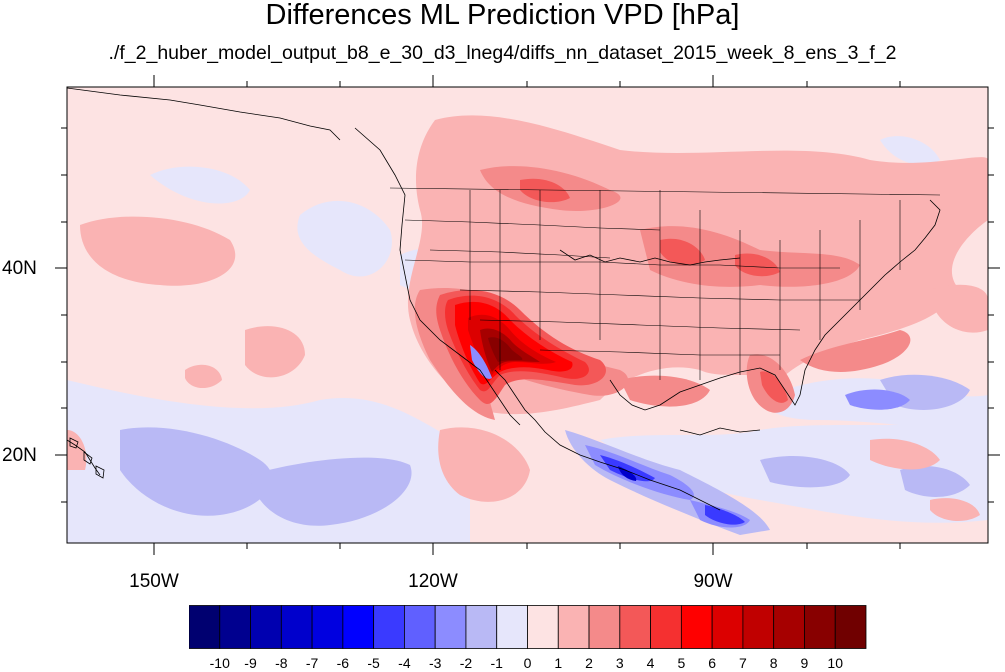 The image size is (1005, 672). I want to click on colorbar-label: -5, so click(373, 663).